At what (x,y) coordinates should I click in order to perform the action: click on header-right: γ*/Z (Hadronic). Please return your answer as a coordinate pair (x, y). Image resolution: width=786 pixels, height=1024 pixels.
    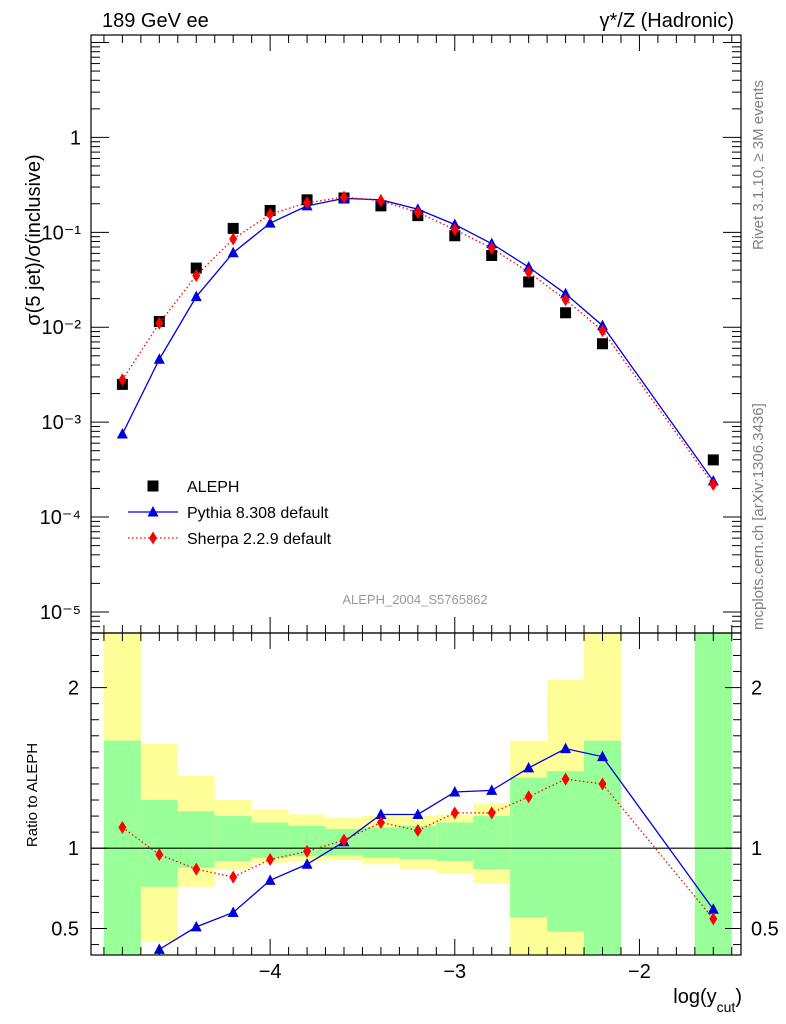
    Looking at the image, I should click on (667, 21).